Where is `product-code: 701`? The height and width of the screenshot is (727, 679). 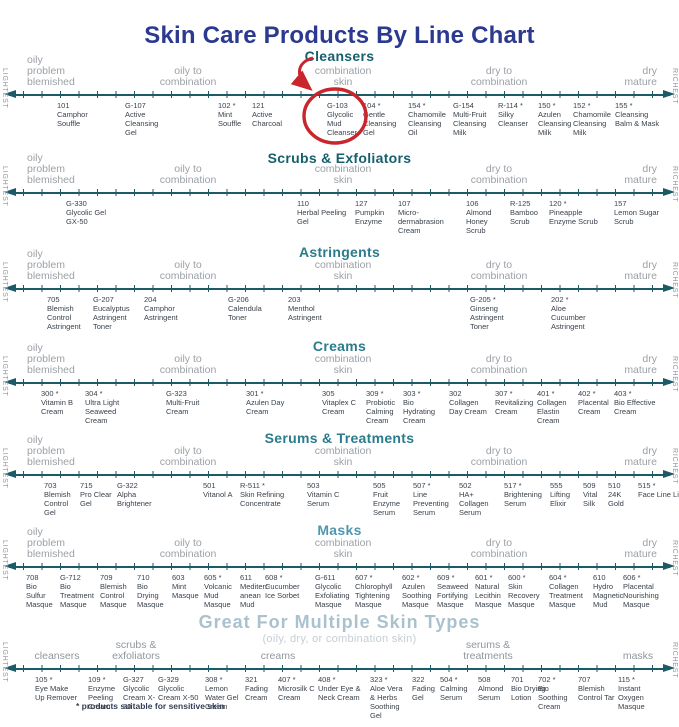
product-code: 701 is located at coordinates (517, 679).